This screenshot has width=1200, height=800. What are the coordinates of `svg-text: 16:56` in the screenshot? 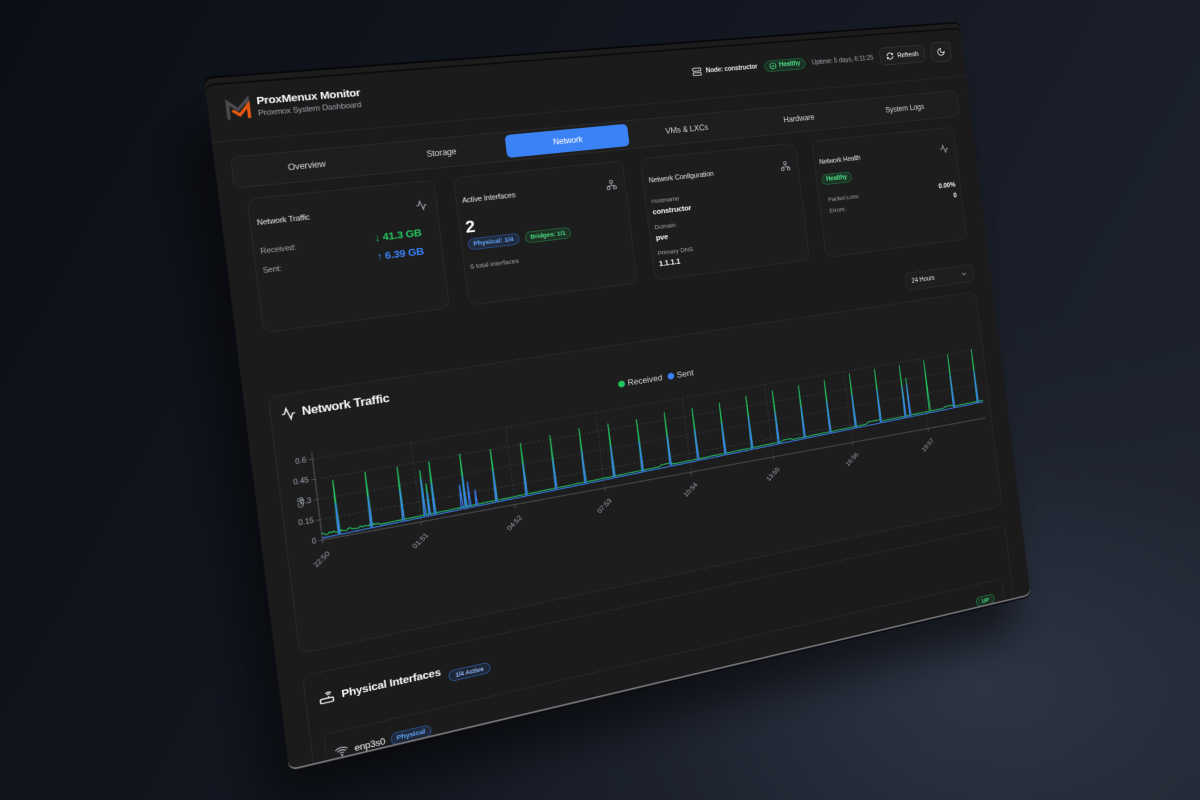 It's located at (852, 459).